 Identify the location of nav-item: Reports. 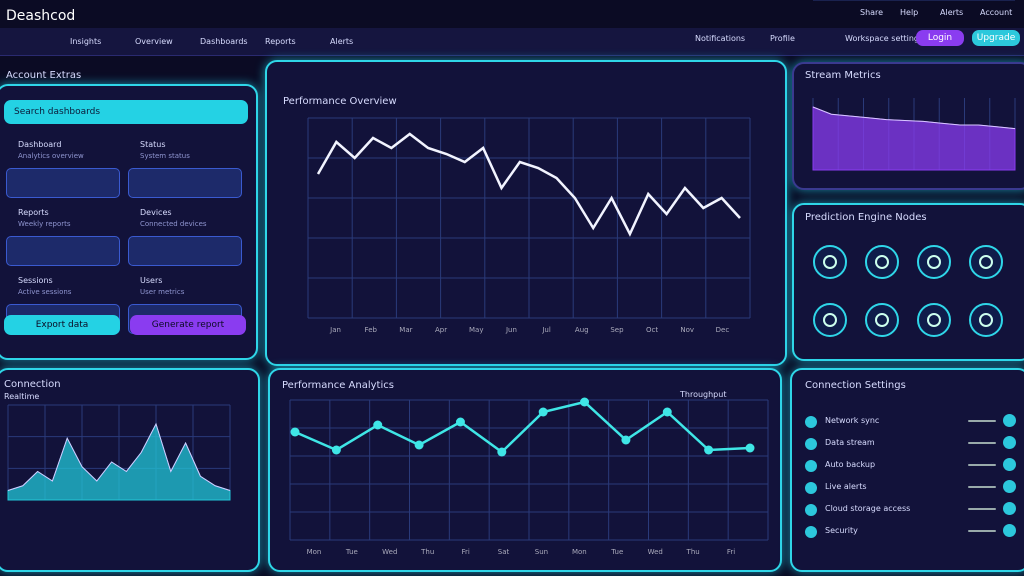
(280, 41).